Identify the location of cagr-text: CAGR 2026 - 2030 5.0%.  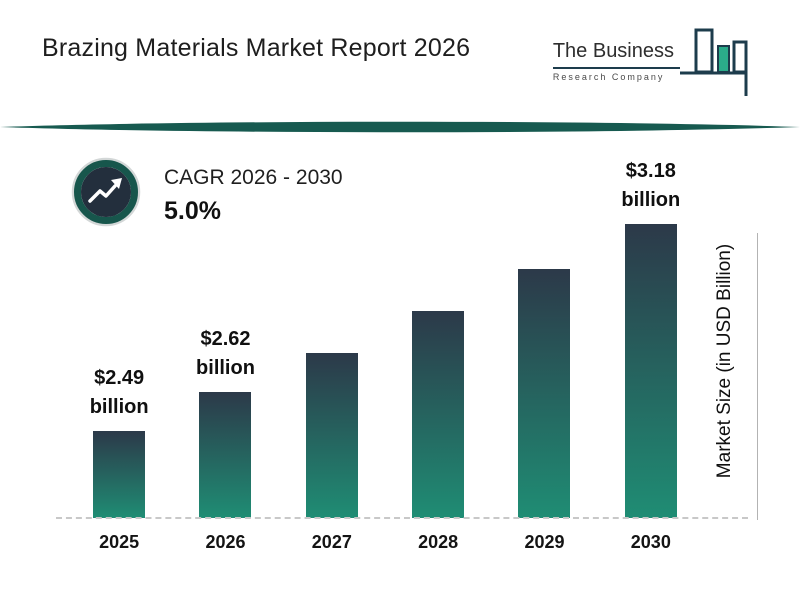
(253, 191).